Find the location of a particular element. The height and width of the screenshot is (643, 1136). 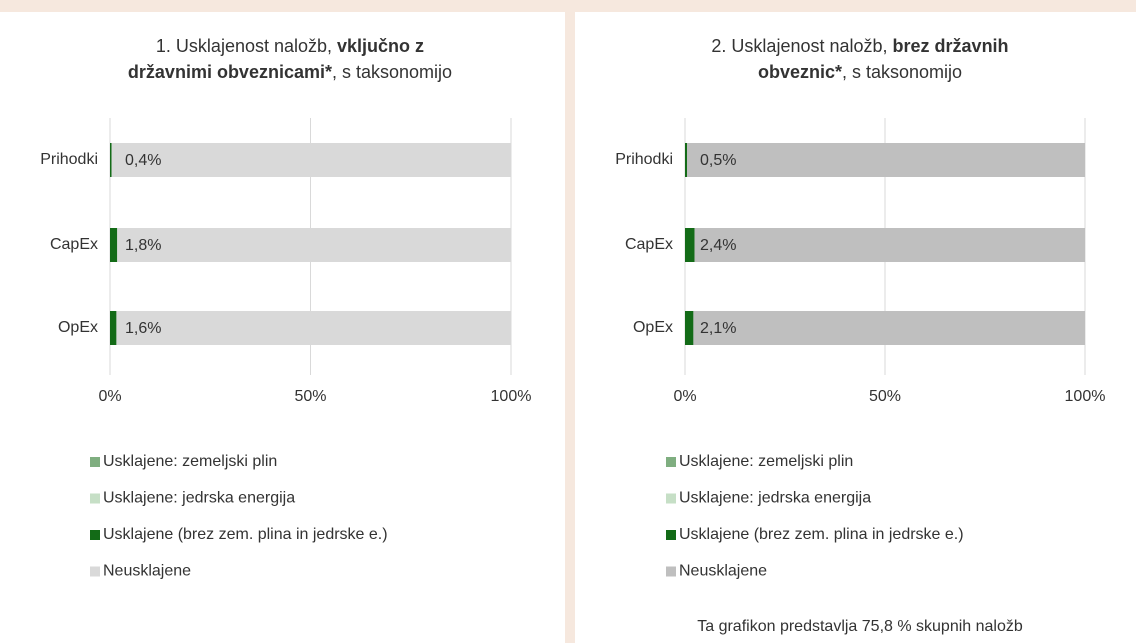

title-segment: 1. Usklajenost naložb, is located at coordinates (246, 46).